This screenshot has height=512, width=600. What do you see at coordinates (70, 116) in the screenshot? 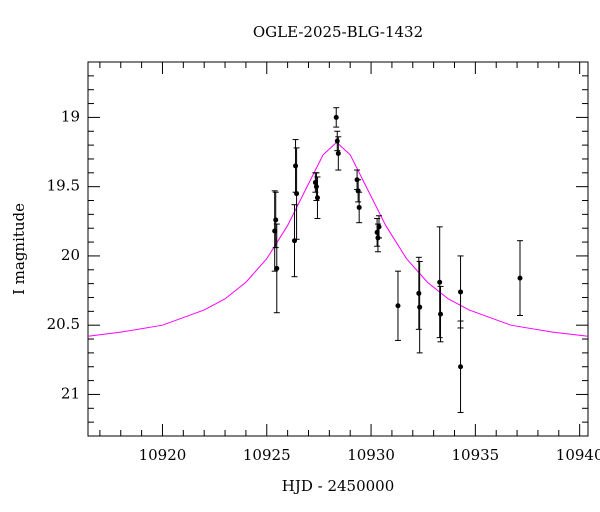
I see `y-tick-label: 19` at bounding box center [70, 116].